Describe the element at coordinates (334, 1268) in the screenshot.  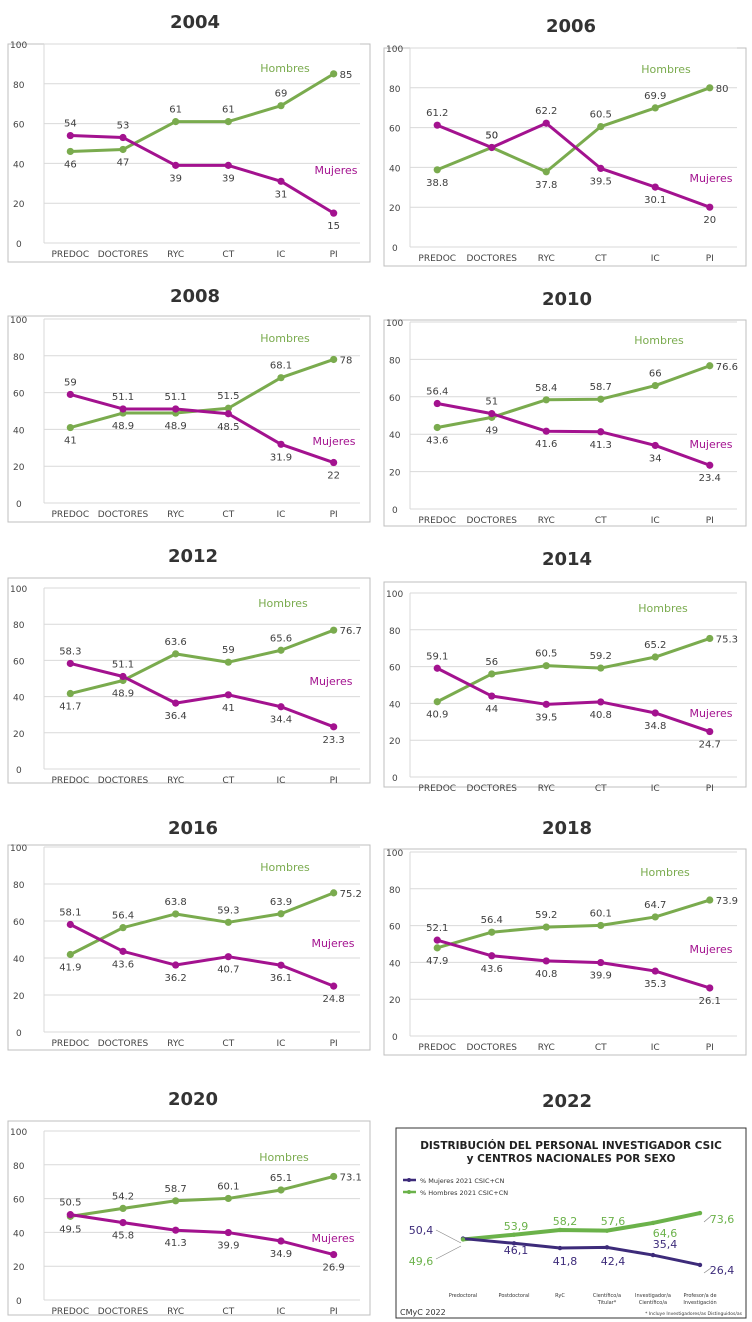
I see `data-label: 26.9` at that location.